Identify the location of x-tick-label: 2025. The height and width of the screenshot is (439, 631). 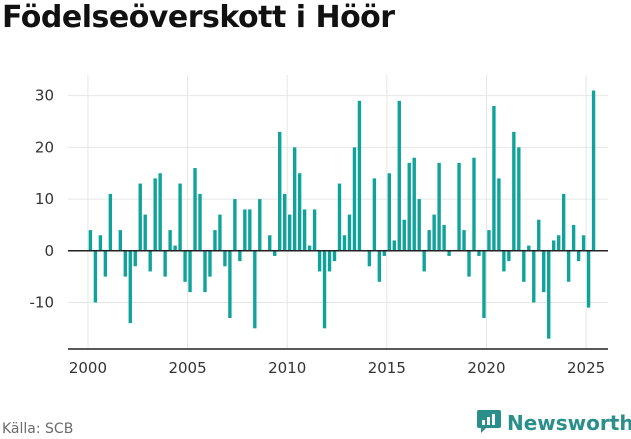
(586, 368).